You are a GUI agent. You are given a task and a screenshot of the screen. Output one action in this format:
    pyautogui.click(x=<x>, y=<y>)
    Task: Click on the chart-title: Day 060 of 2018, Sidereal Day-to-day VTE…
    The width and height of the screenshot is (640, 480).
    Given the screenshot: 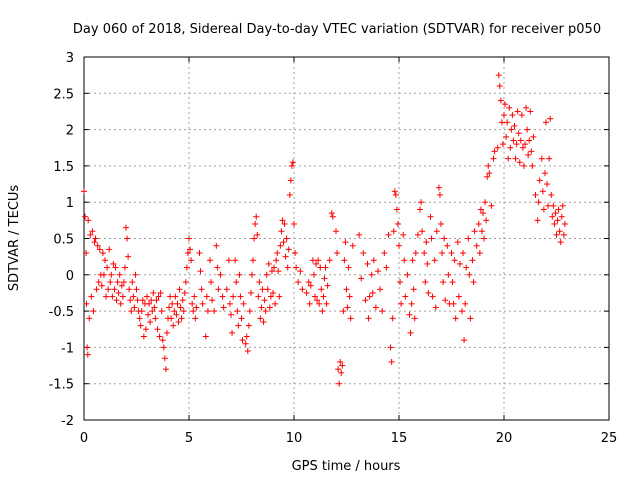 What is the action you would take?
    pyautogui.click(x=337, y=29)
    